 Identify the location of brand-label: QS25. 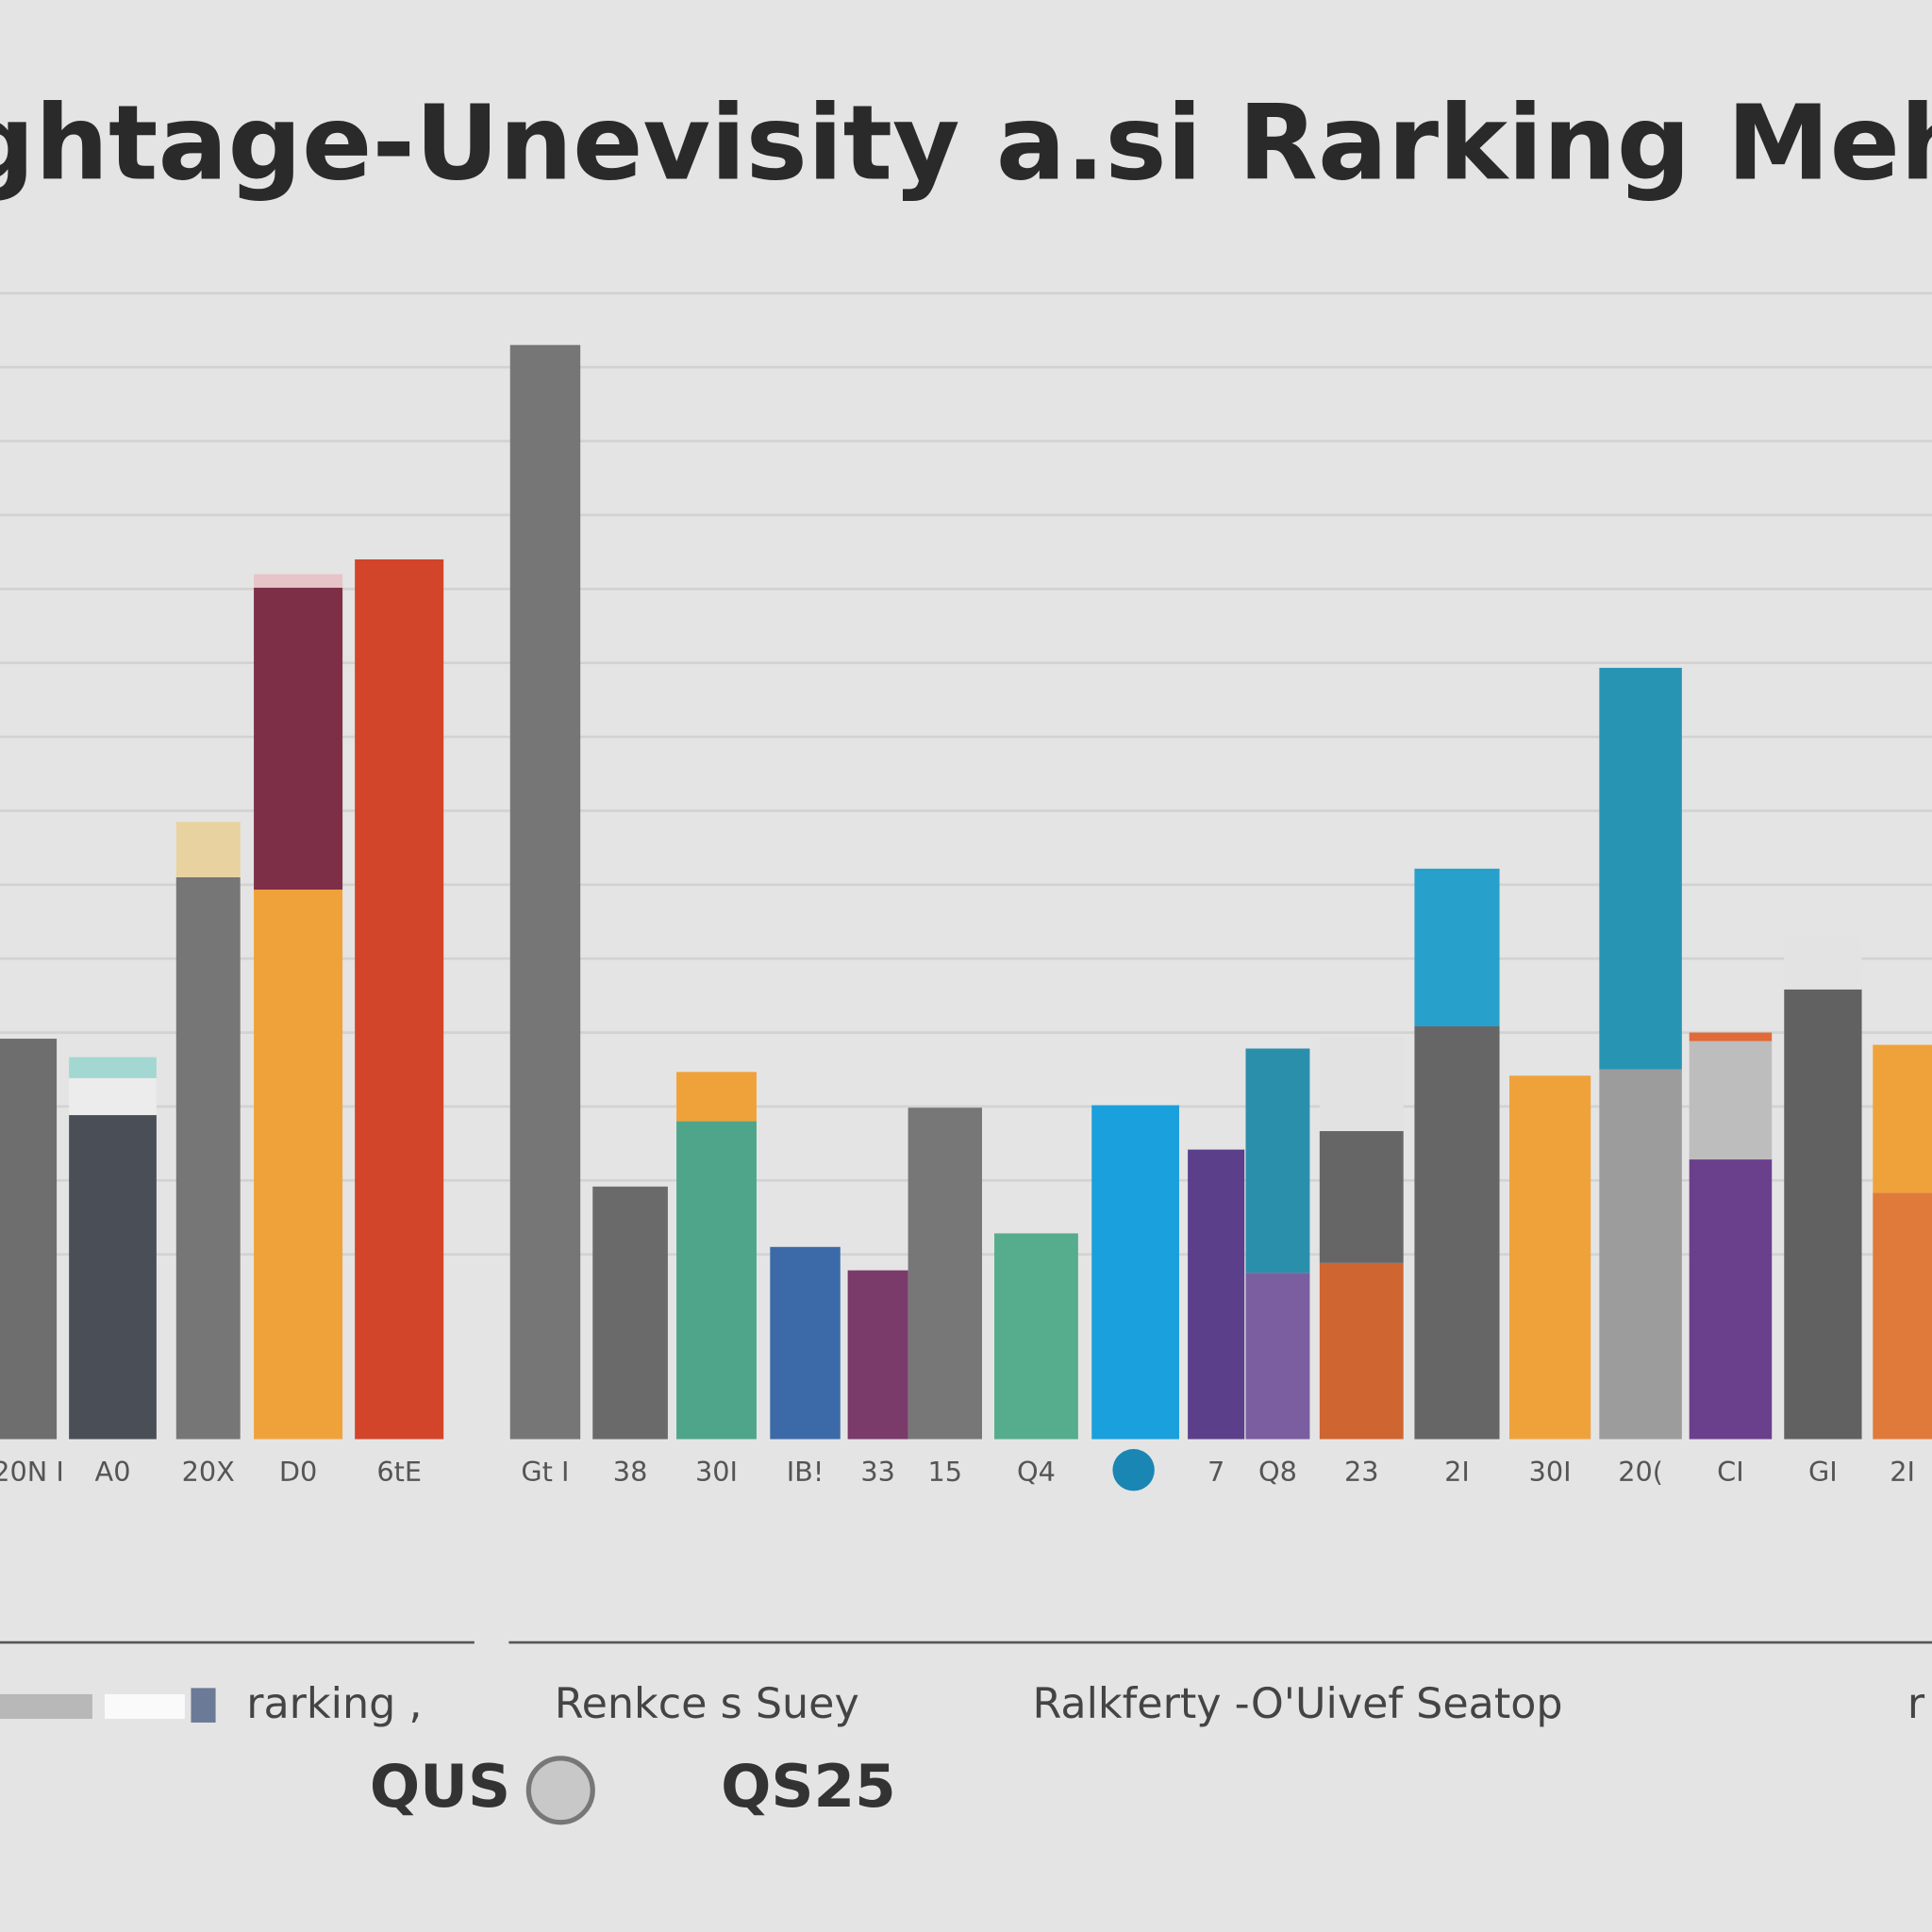
(808, 1787).